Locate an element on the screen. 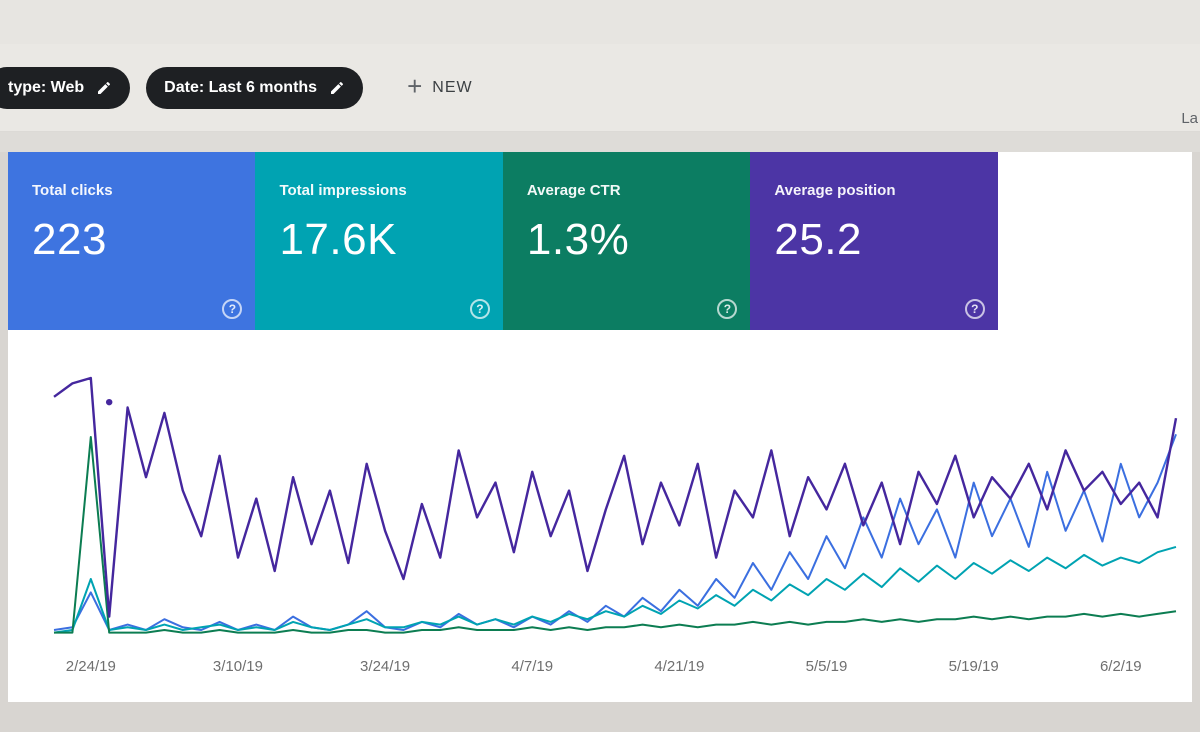 This screenshot has width=1200, height=732. metric-card-total-impressions: Total impressions 17.6K ? is located at coordinates (379, 241).